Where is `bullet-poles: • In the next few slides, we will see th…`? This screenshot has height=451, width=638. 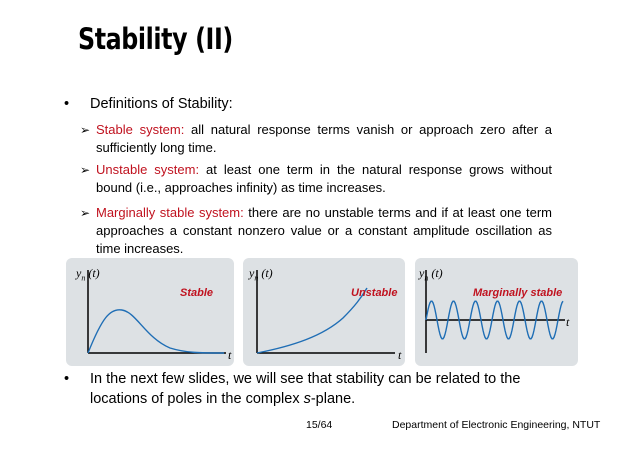 bullet-poles: • In the next few slides, we will see th… is located at coordinates (292, 389).